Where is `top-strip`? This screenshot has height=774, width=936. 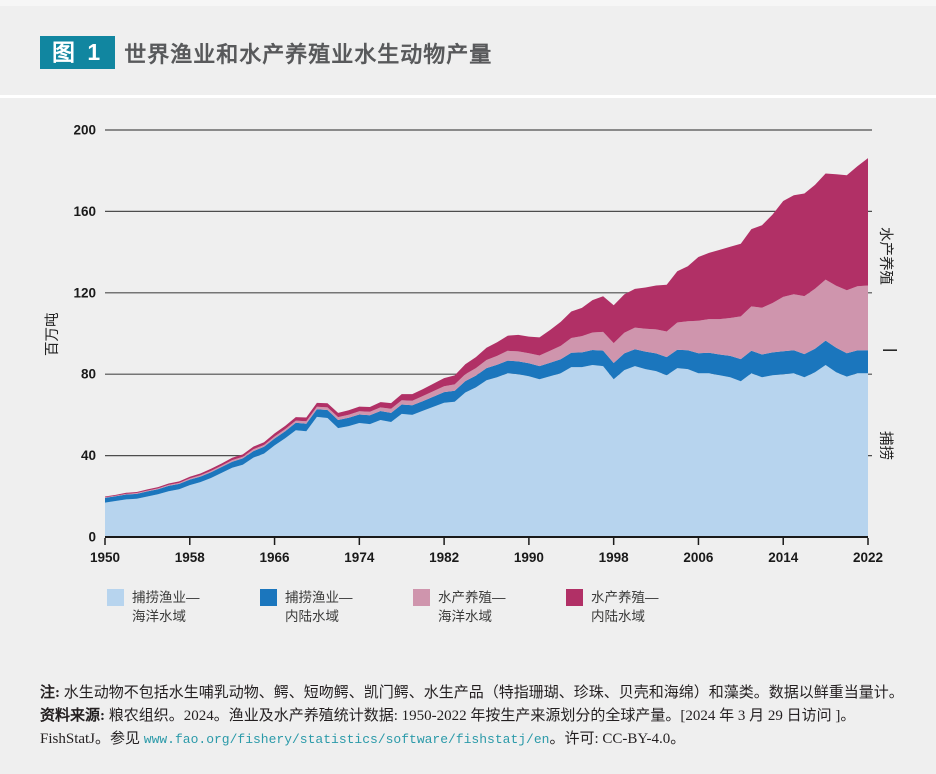
top-strip is located at coordinates (468, 3).